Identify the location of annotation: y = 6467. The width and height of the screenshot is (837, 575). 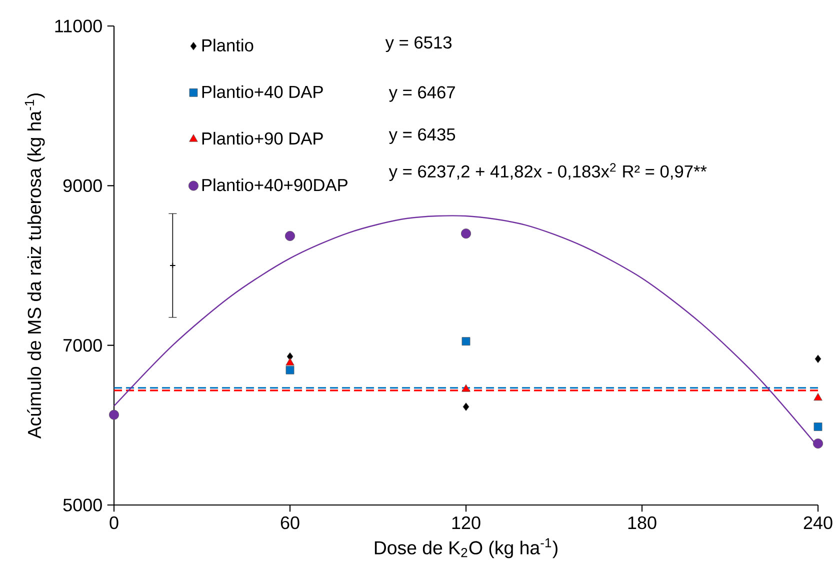
(421, 94).